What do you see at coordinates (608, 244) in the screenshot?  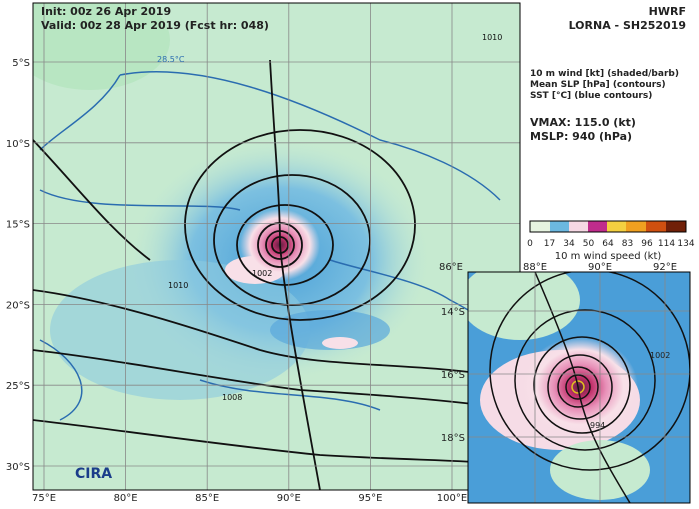 I see `colorbar-tick: 64` at bounding box center [608, 244].